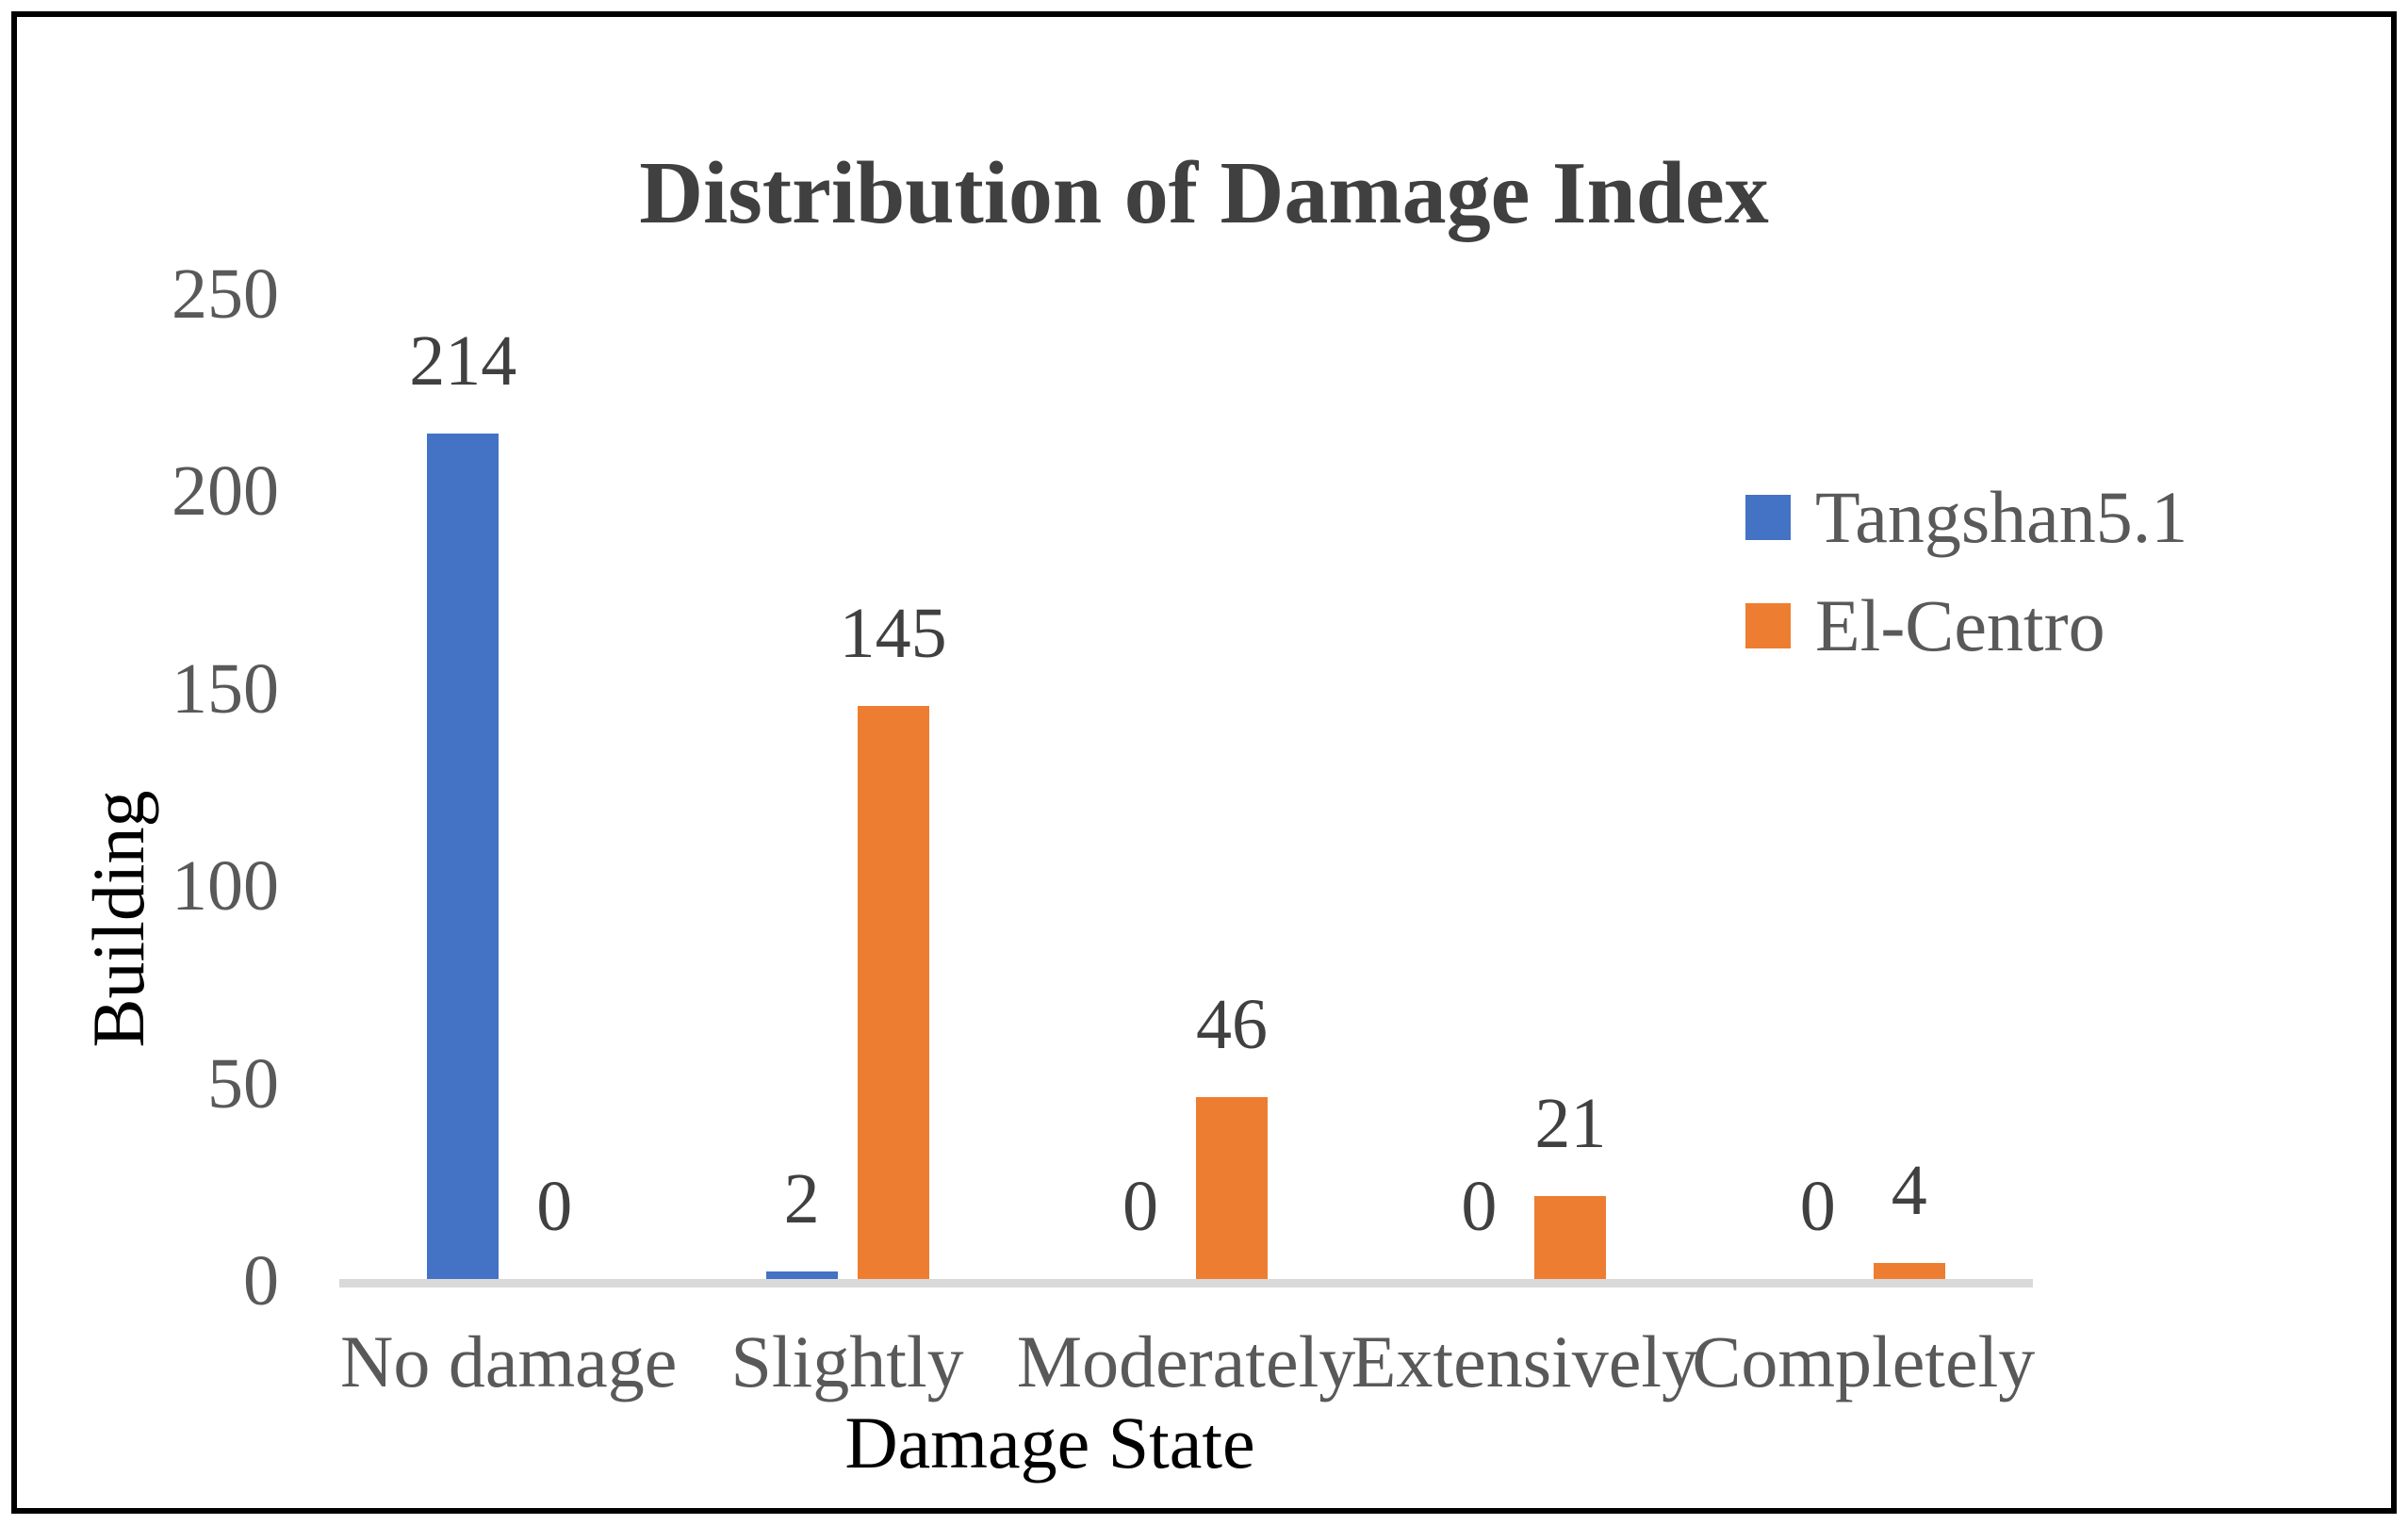  Describe the element at coordinates (261, 1280) in the screenshot. I see `y-tick-label: 0` at that location.